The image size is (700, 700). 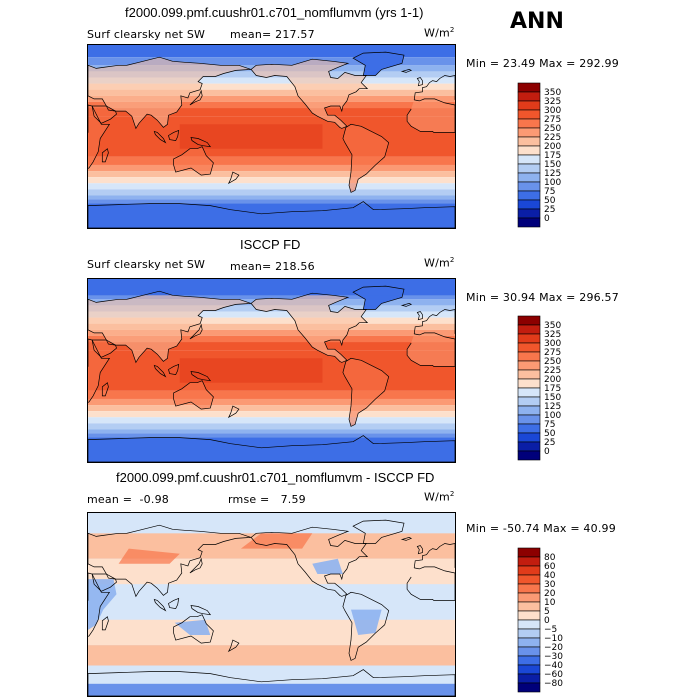 What do you see at coordinates (552, 174) in the screenshot?
I see `colorbar-tick-label: 125` at bounding box center [552, 174].